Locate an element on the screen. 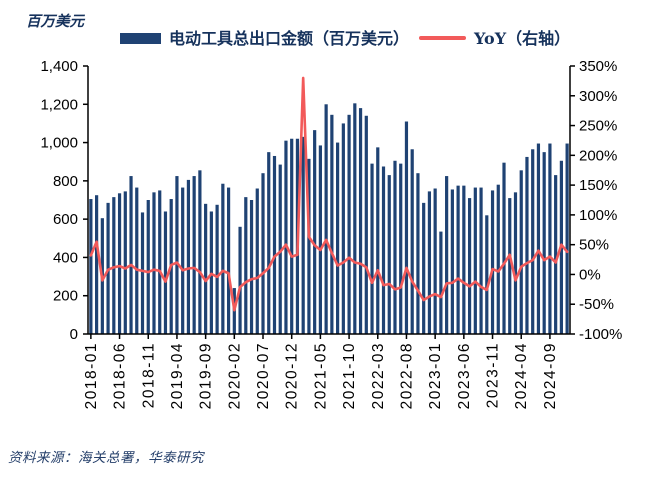 The height and width of the screenshot is (481, 660). left-axis-ticks: 0 200 400 600 800 1,000 1,200 1,400 is located at coordinates (64, 200).